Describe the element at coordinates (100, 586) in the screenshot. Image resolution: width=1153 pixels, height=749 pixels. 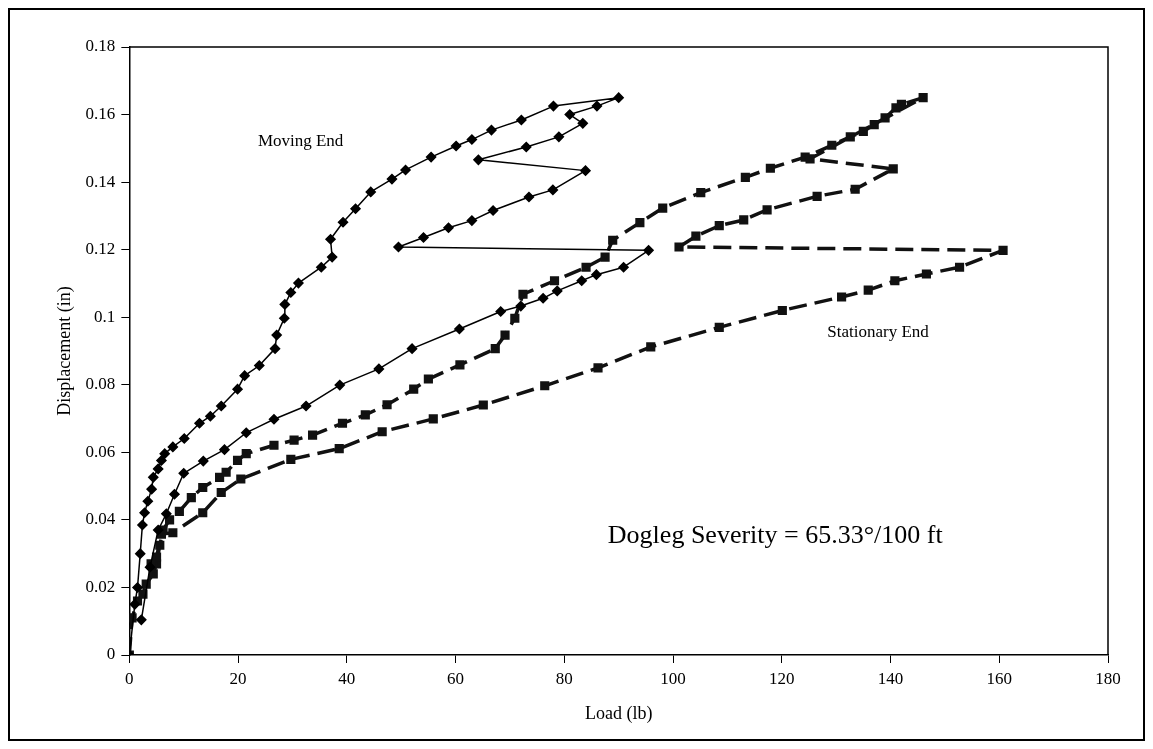
I see `y-tick-label: 0.02` at that location.